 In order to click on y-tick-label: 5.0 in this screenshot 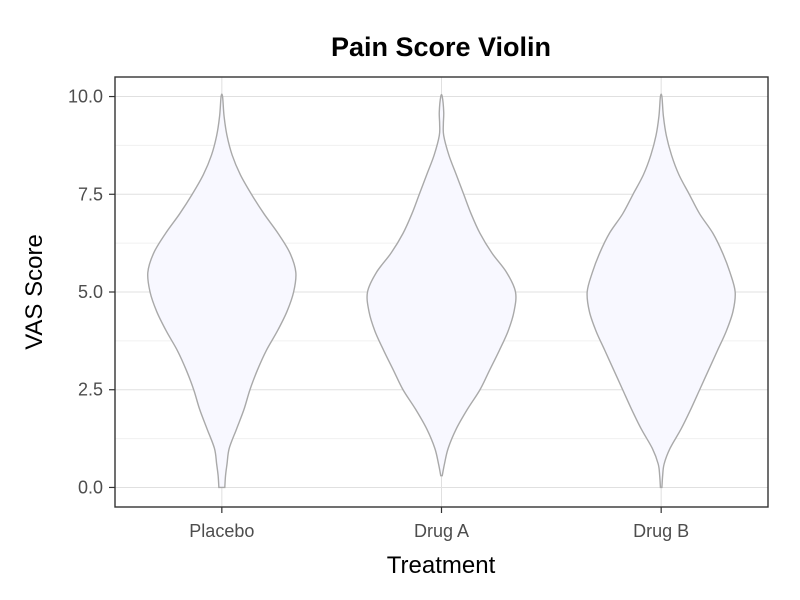, I will do `click(90, 292)`.